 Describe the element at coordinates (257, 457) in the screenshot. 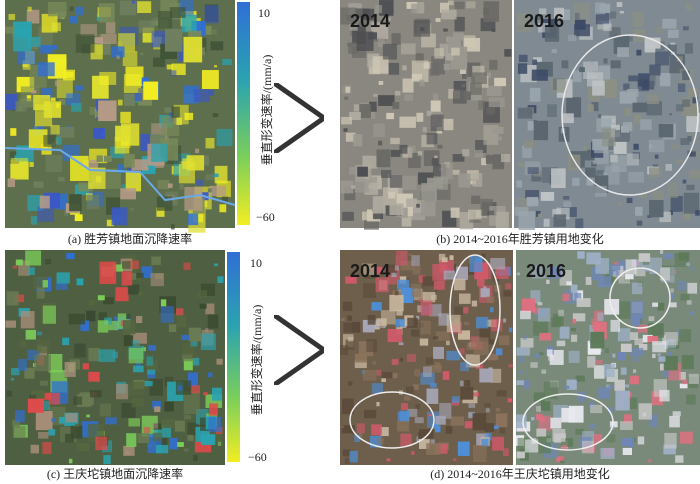

I see `colorbar-bottom: −60` at that location.